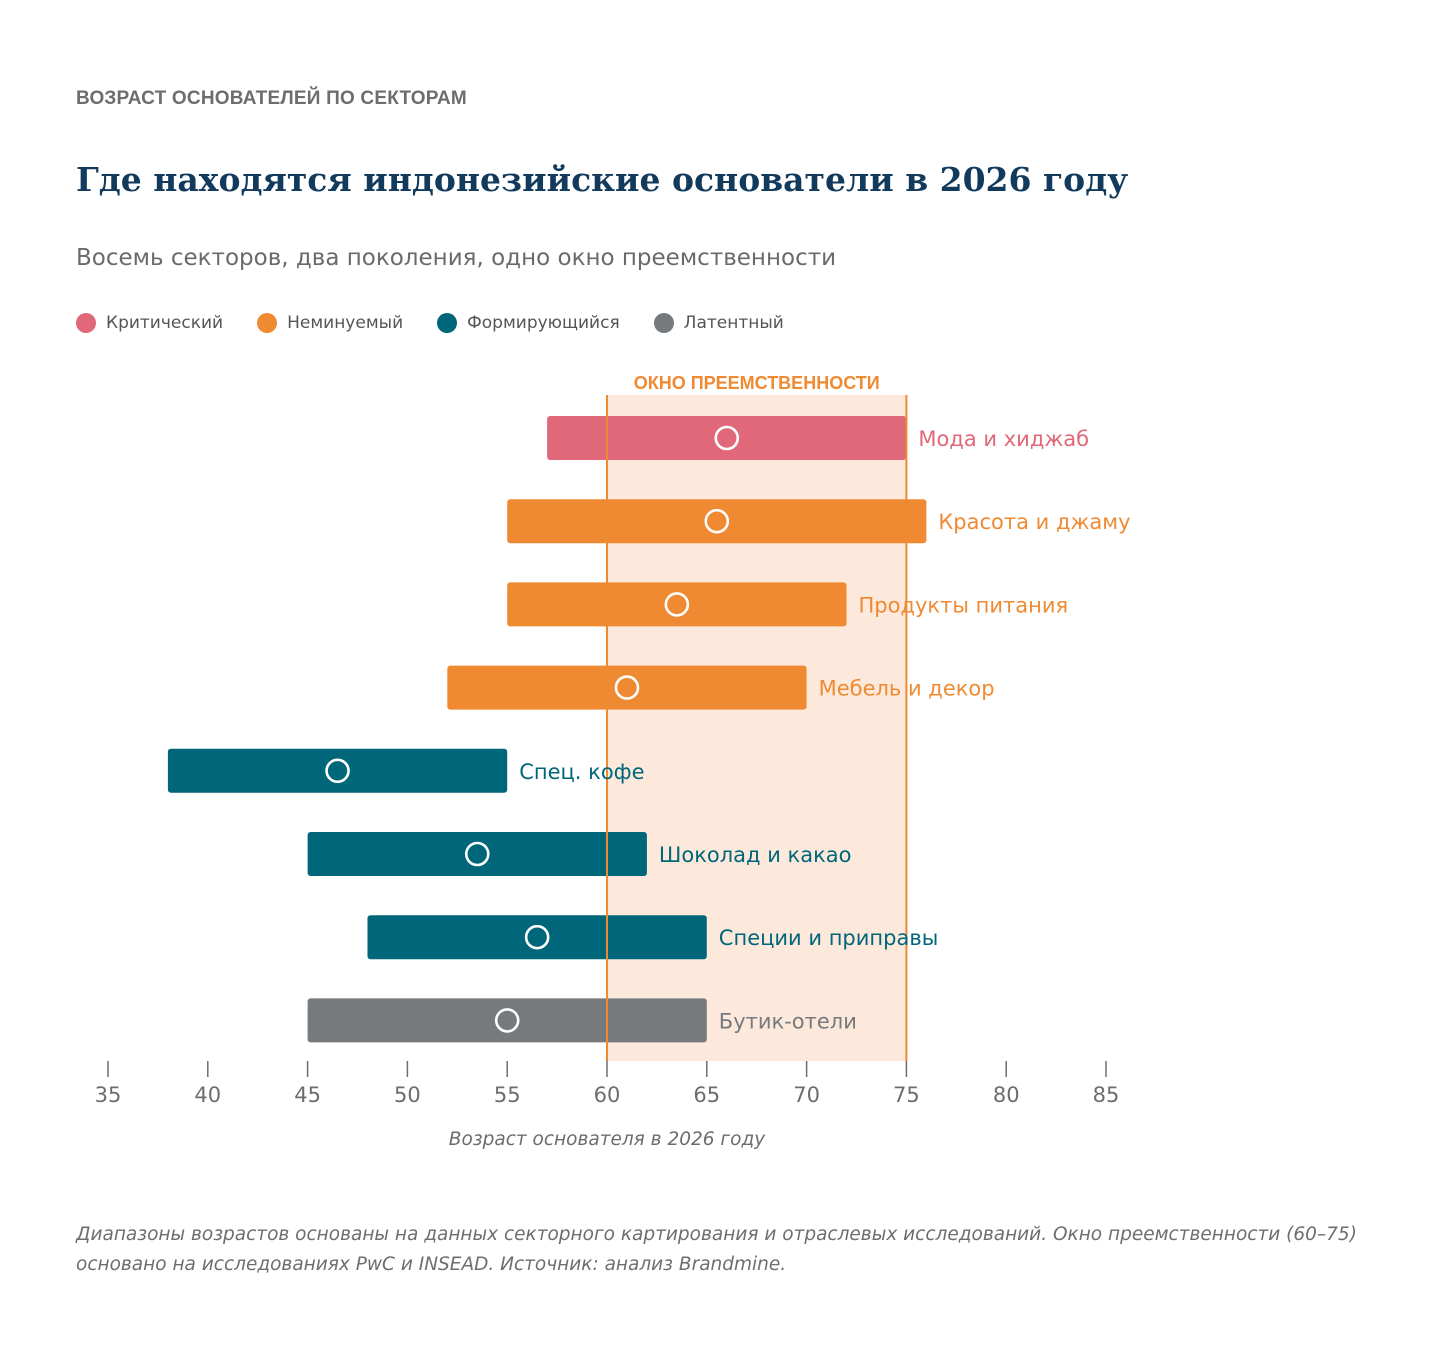 This screenshot has width=1436, height=1365. Describe the element at coordinates (964, 605) in the screenshot. I see `sector-label: Продукты питания` at that location.